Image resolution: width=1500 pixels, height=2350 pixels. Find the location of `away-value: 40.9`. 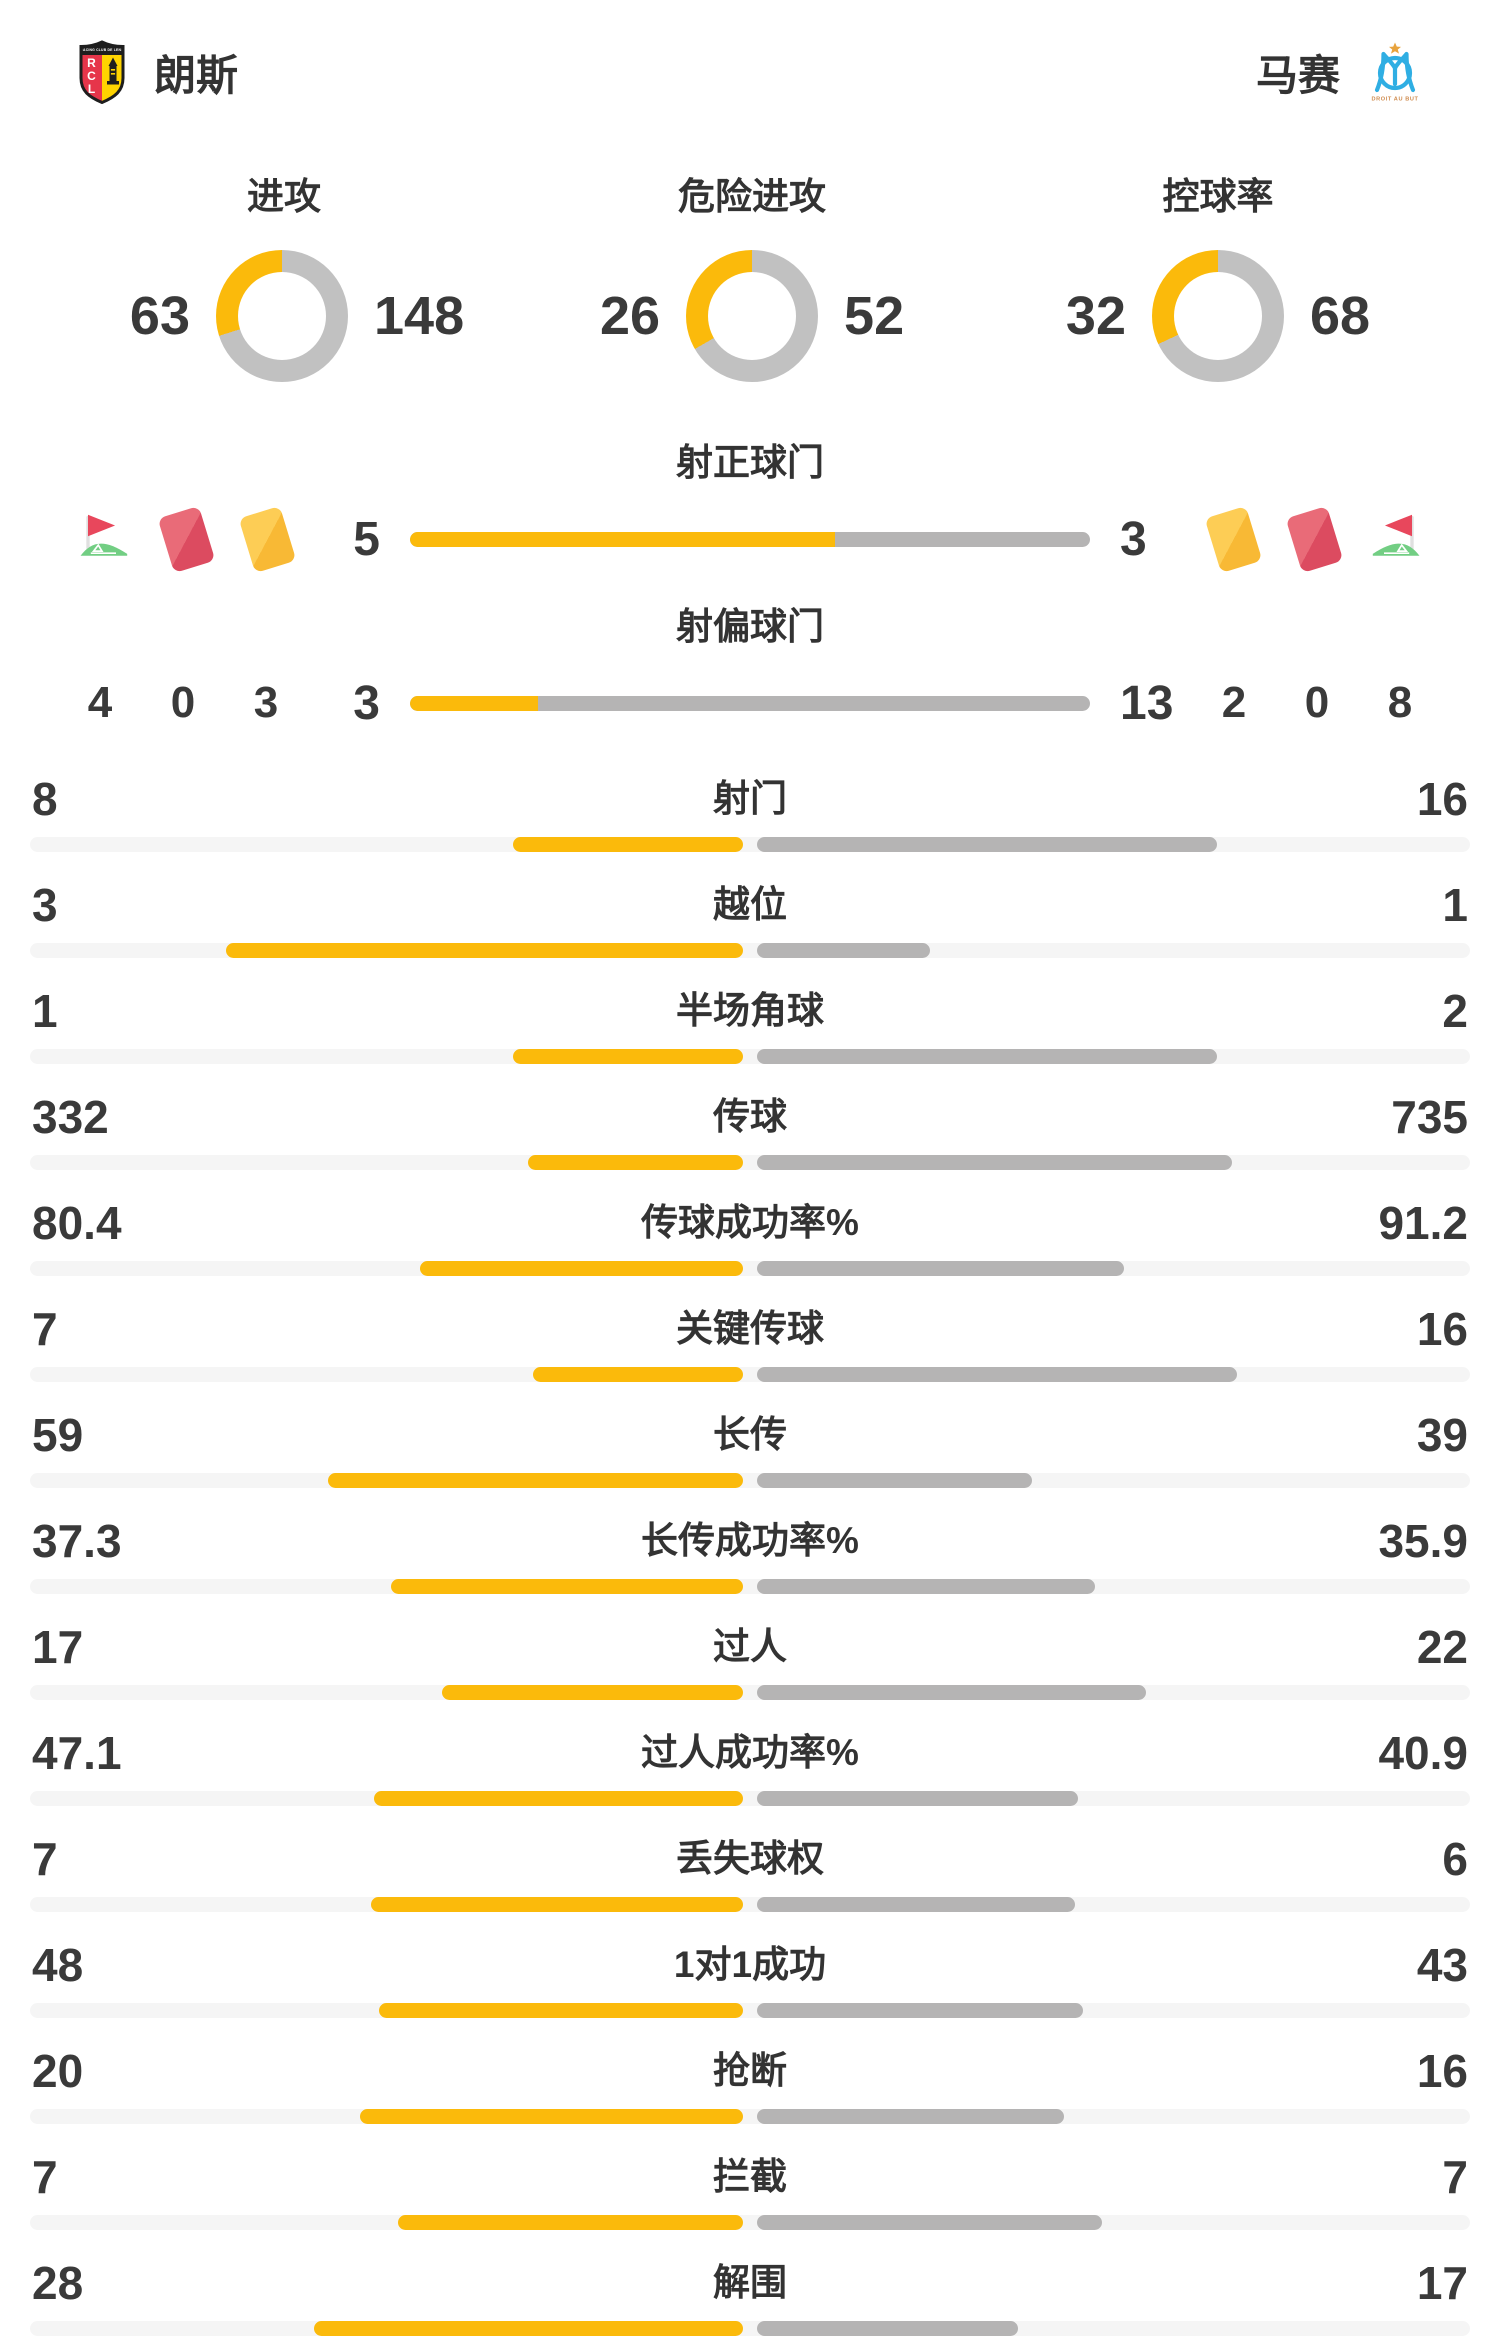

away-value: 40.9 is located at coordinates (1423, 1753).